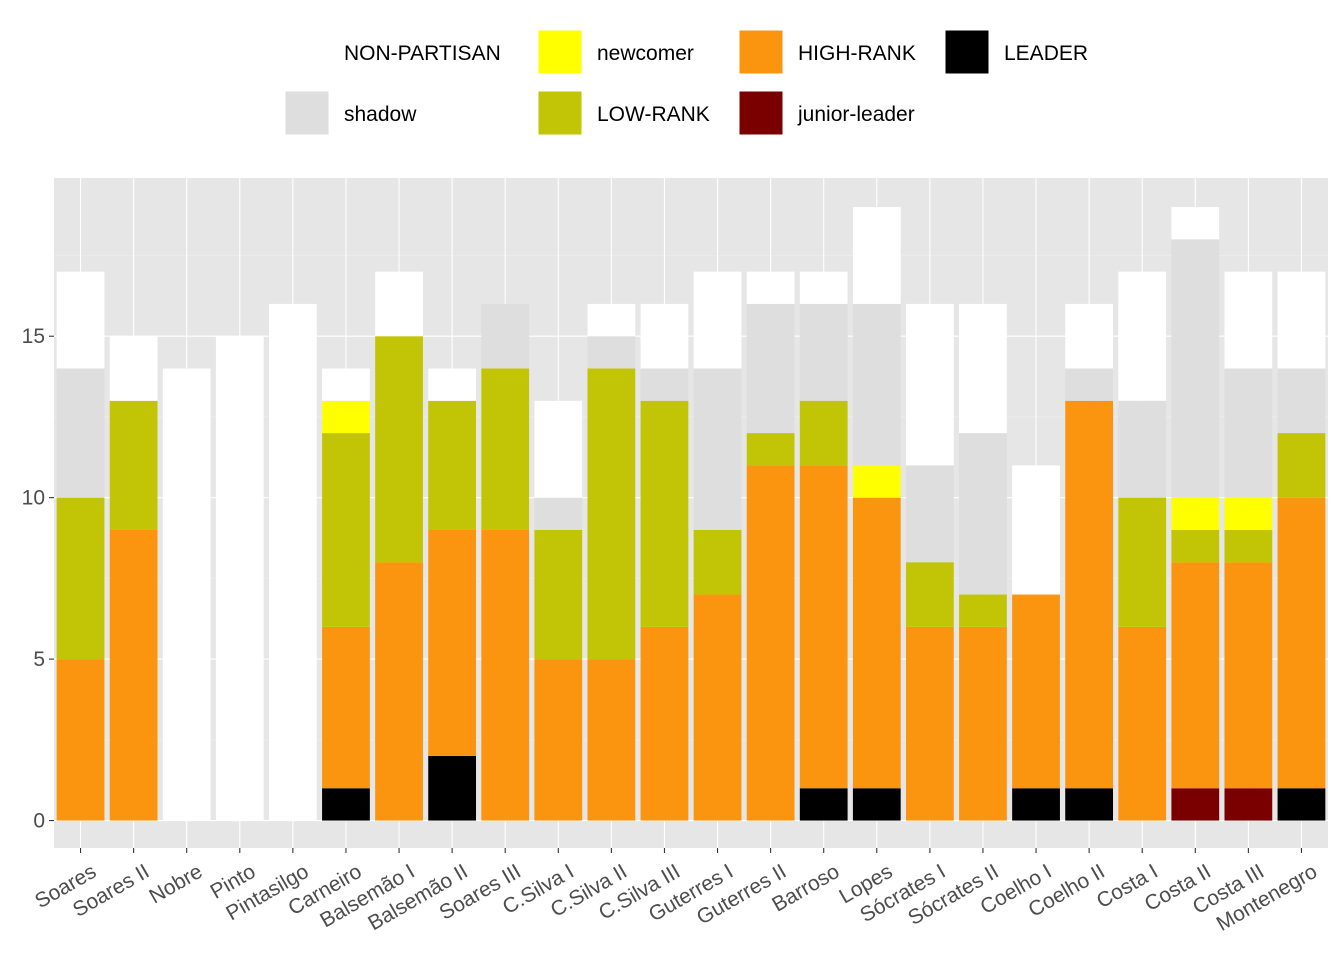 The height and width of the screenshot is (965, 1344). Describe the element at coordinates (560, 52) in the screenshot. I see `legend-key-newcomer` at that location.